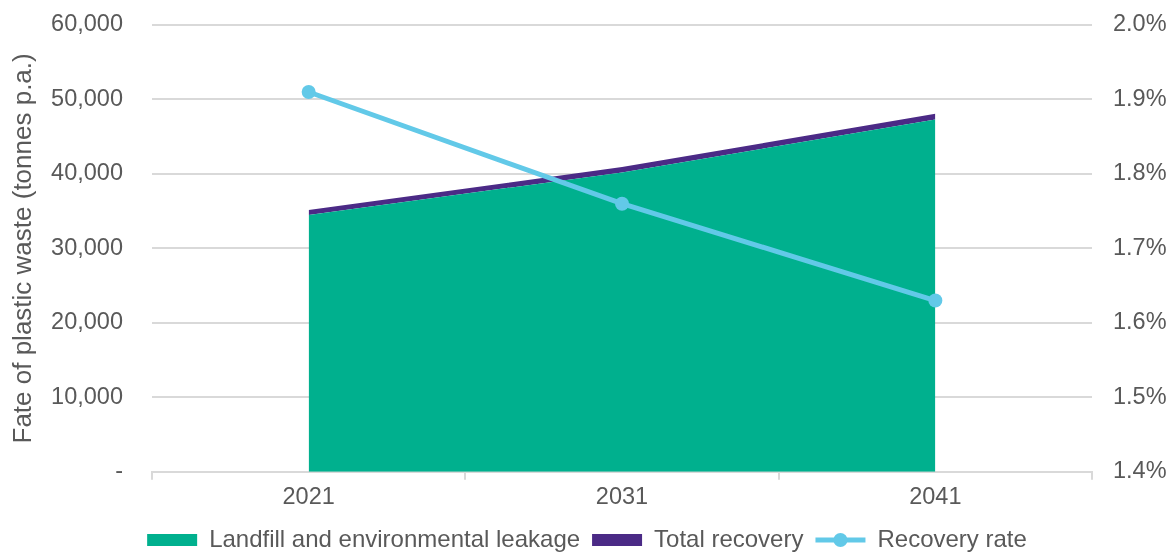 Image resolution: width=1174 pixels, height=552 pixels. I want to click on y2-tick-label: 1.8%, so click(1140, 172).